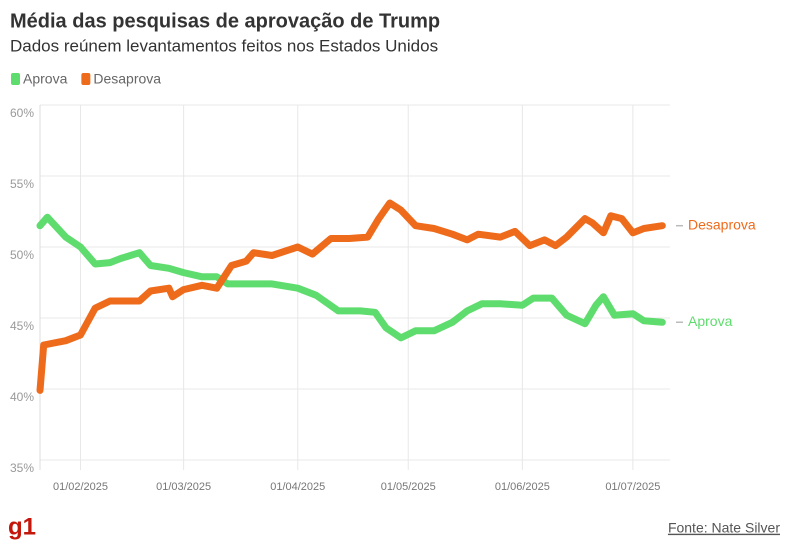 This screenshot has height=554, width=790. Describe the element at coordinates (22, 113) in the screenshot. I see `y-tick-label: 60%` at that location.